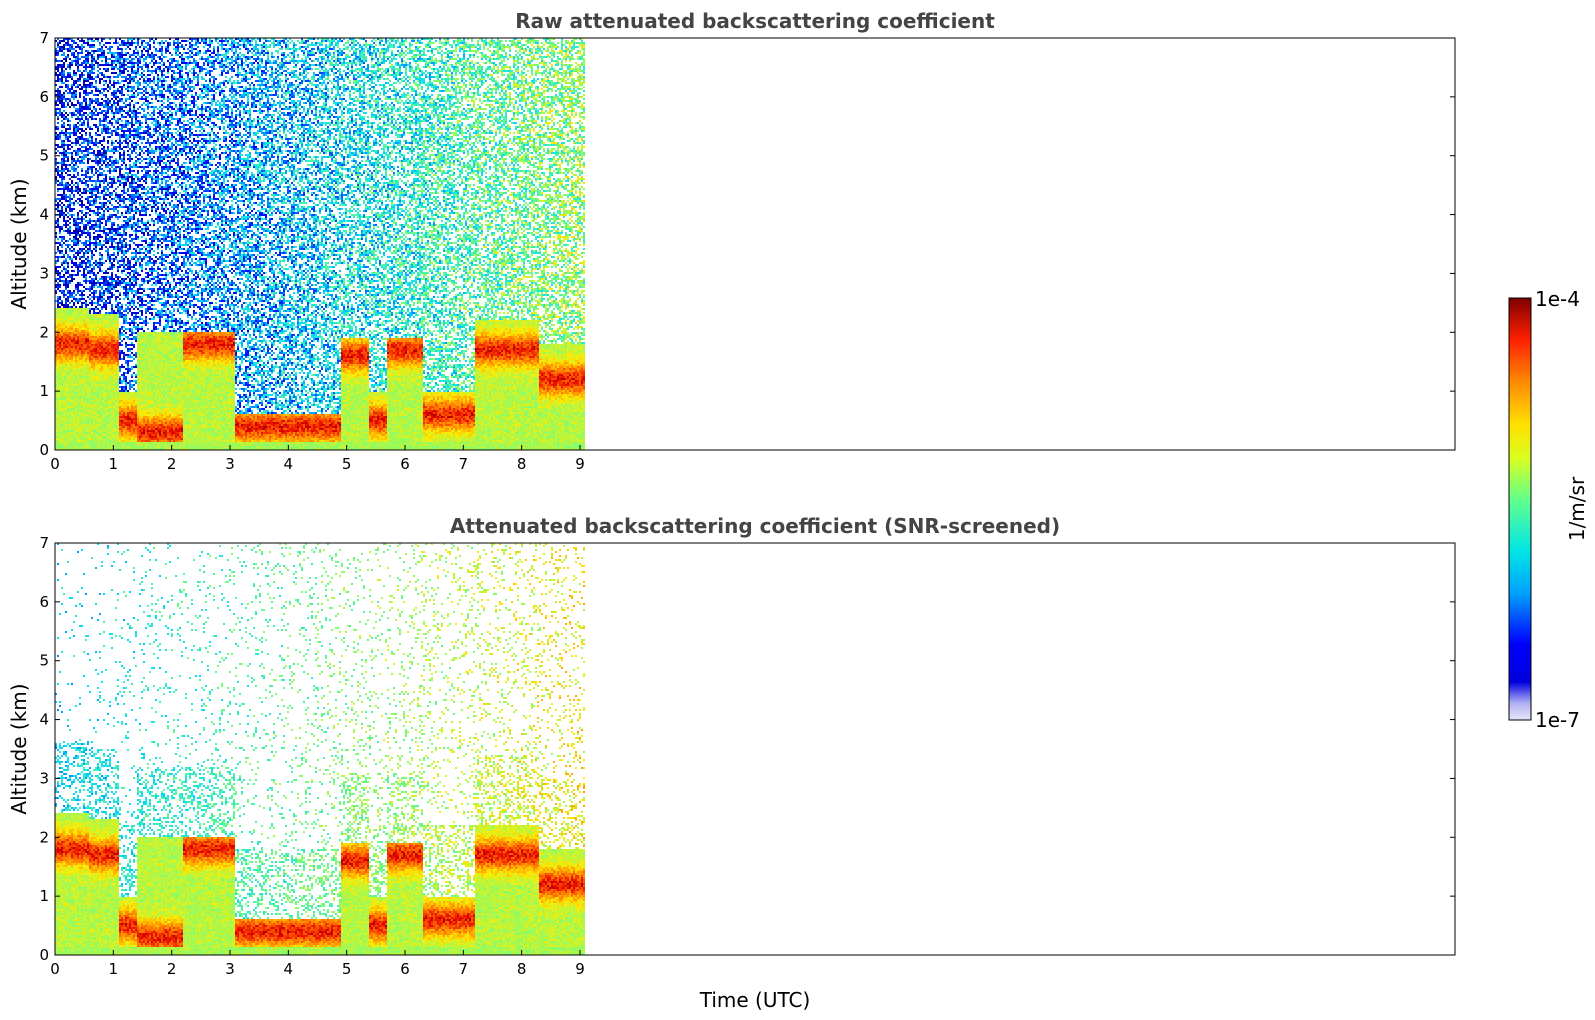 The width and height of the screenshot is (1595, 1020). I want to click on panel2-ylabel: Altitude (km), so click(19, 748).